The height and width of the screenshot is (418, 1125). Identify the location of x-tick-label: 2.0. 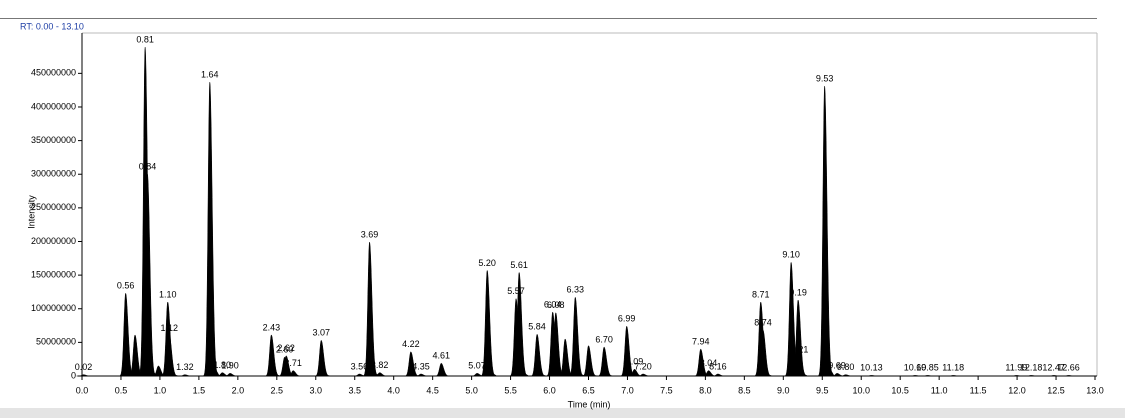
(238, 390).